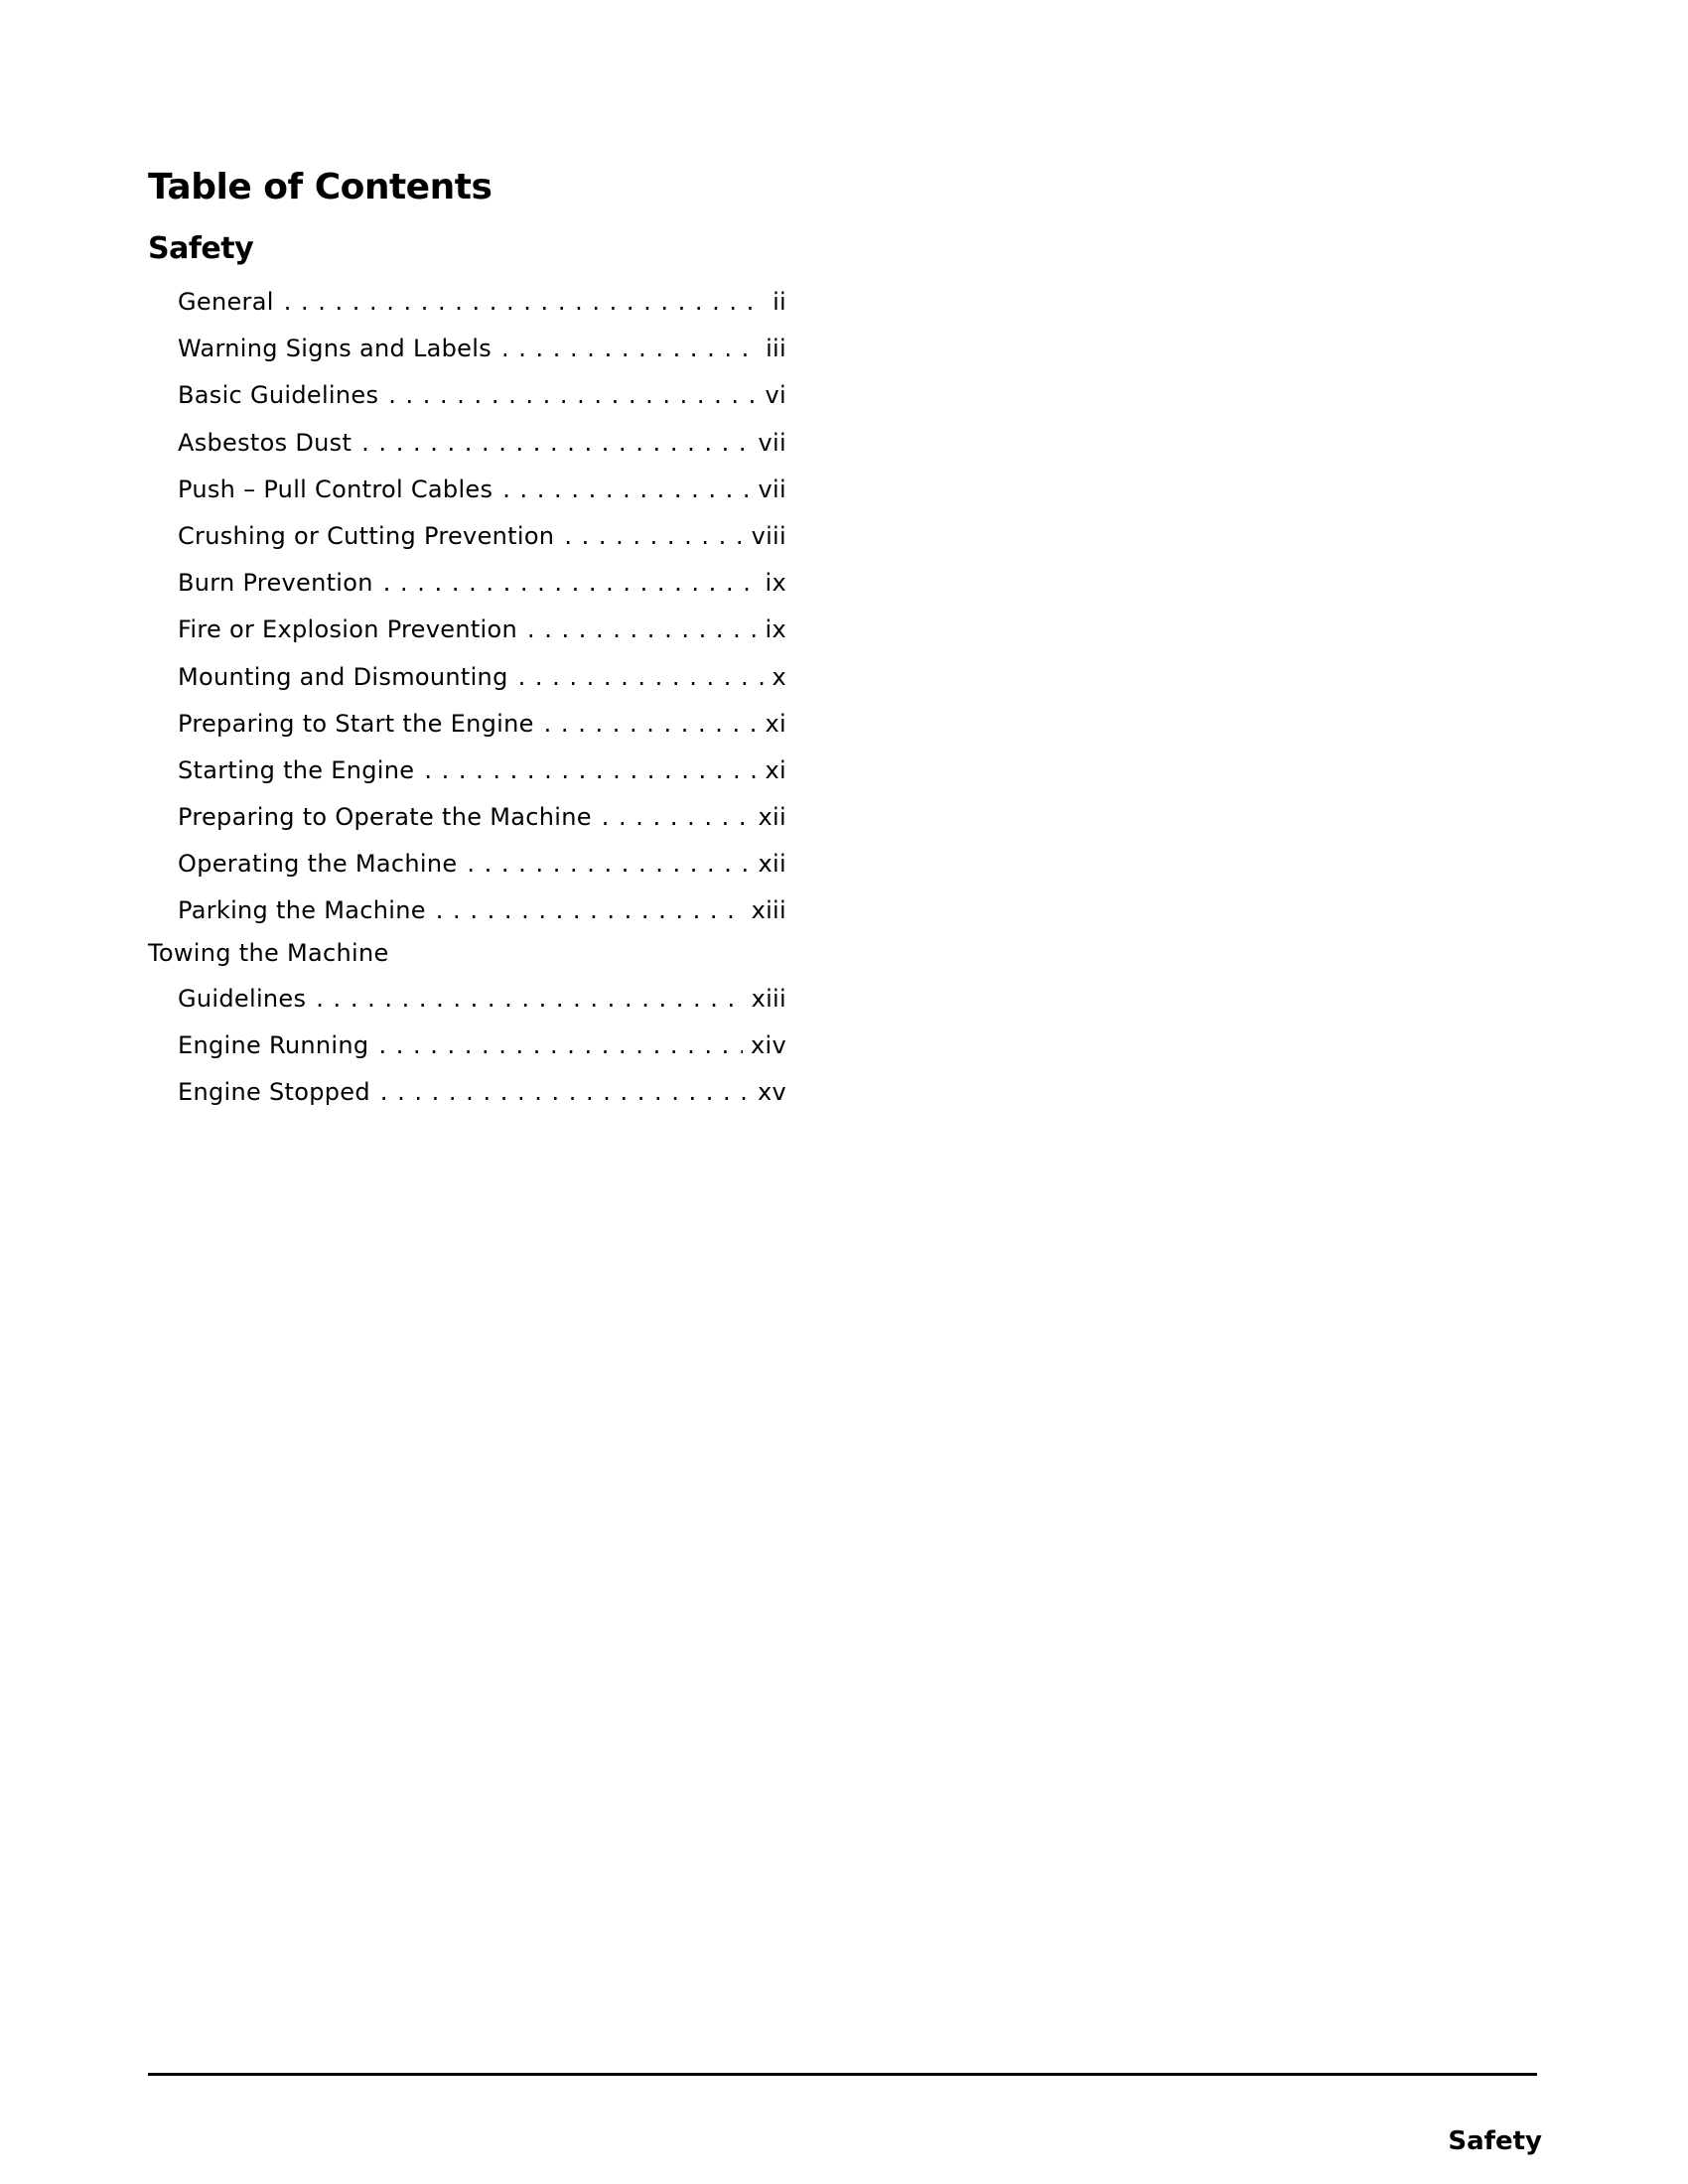 The width and height of the screenshot is (1688, 2184). I want to click on toc-entry-page: xv, so click(771, 1092).